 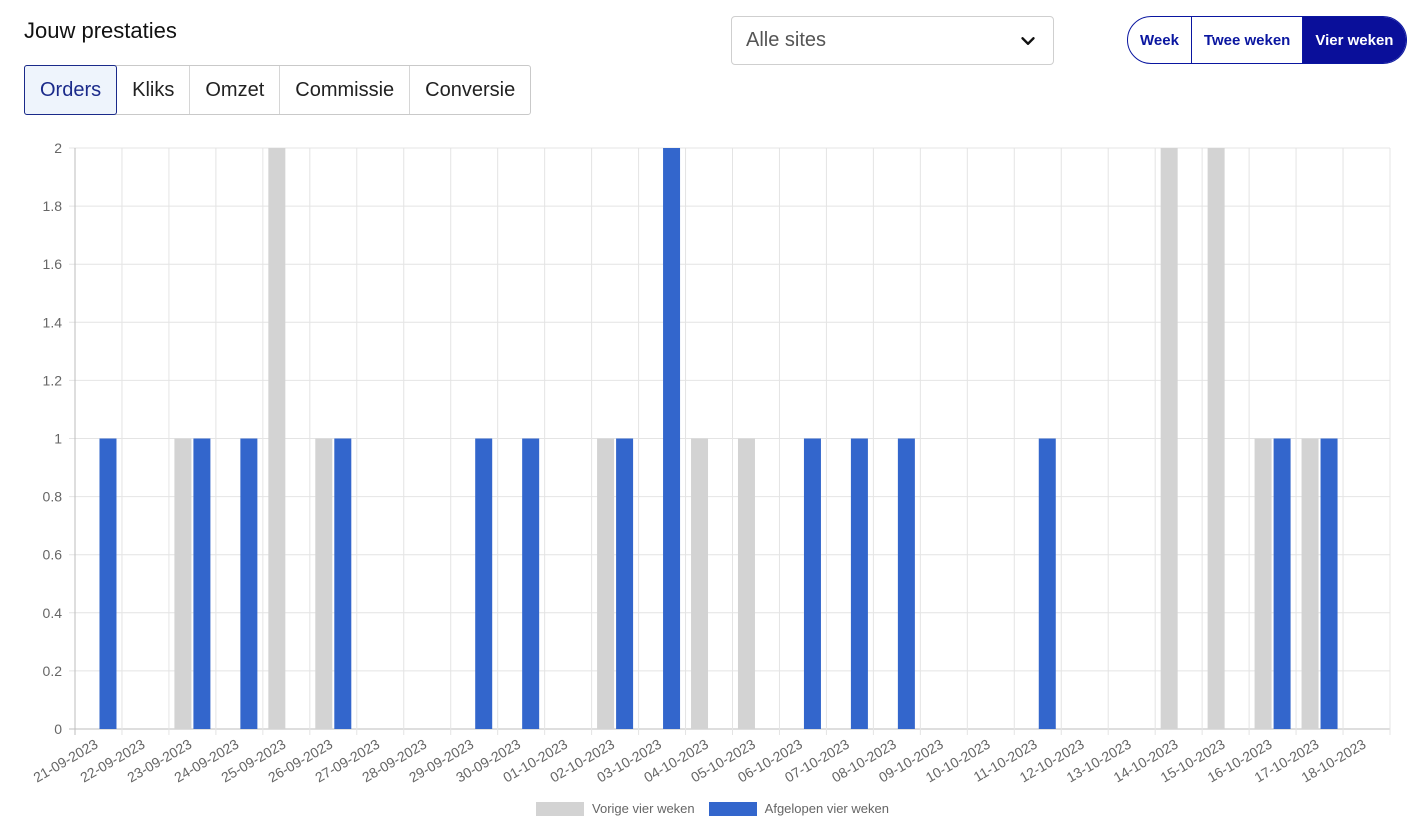 I want to click on period-four-weeks-button: Vier weken, so click(x=1355, y=40).